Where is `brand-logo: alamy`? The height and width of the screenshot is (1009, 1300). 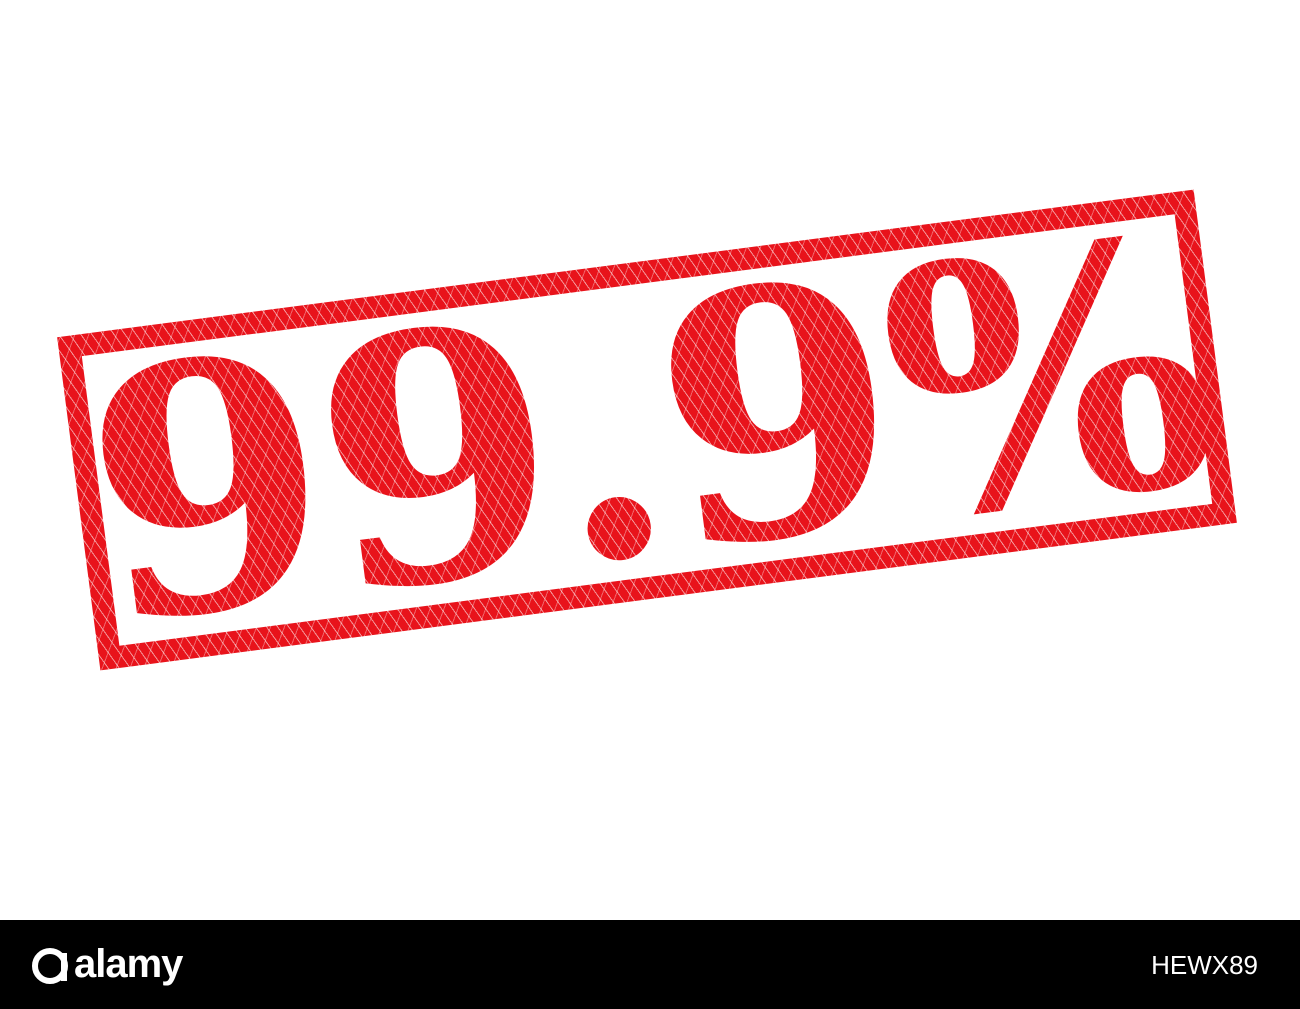
brand-logo: alamy is located at coordinates (106, 964).